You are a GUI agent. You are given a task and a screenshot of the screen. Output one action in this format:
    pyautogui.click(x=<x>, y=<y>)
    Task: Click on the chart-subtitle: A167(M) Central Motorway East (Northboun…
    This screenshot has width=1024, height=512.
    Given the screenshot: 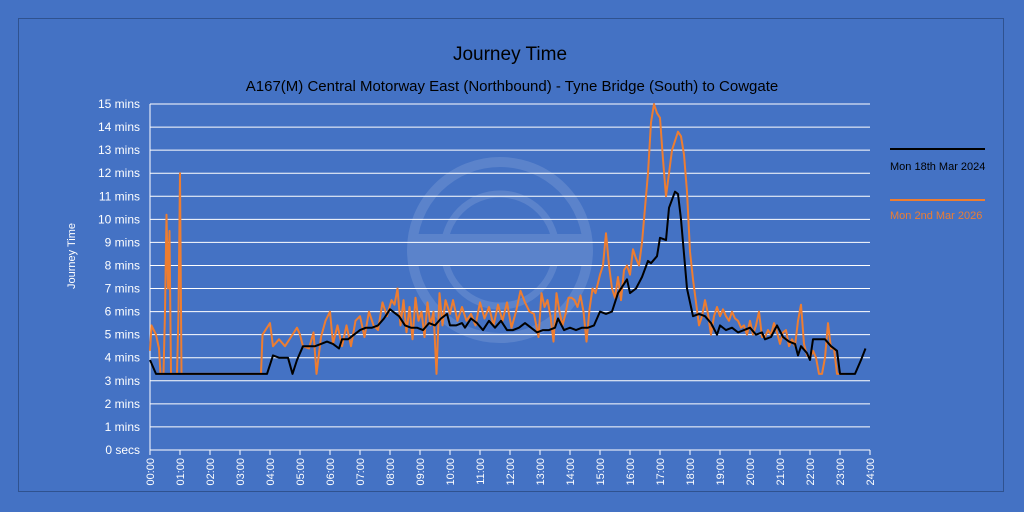 What is the action you would take?
    pyautogui.click(x=512, y=86)
    